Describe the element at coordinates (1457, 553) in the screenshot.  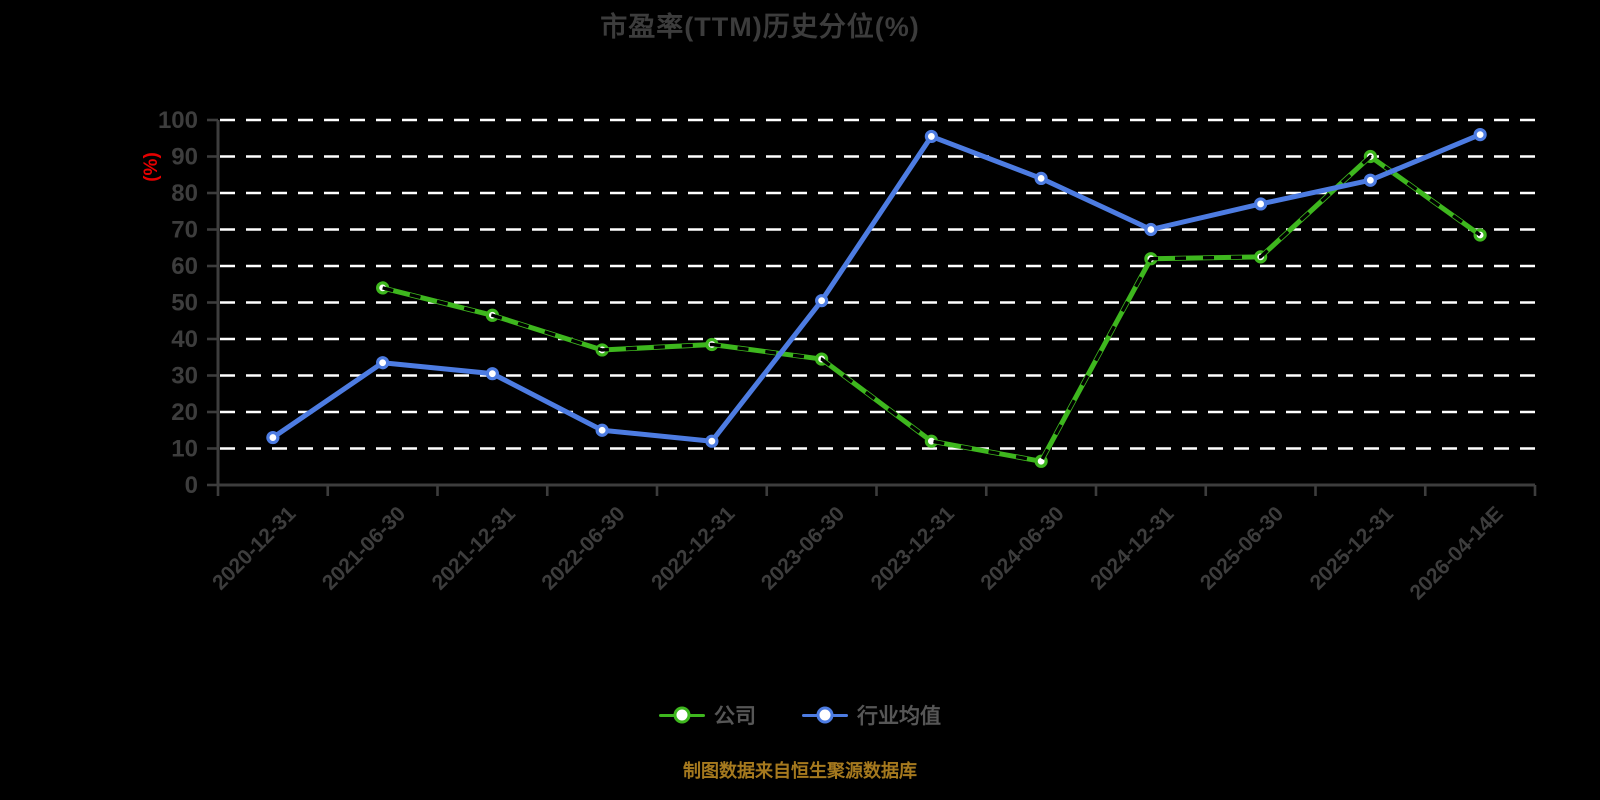
I see `x-axis-label: 2026-04-14E` at that location.